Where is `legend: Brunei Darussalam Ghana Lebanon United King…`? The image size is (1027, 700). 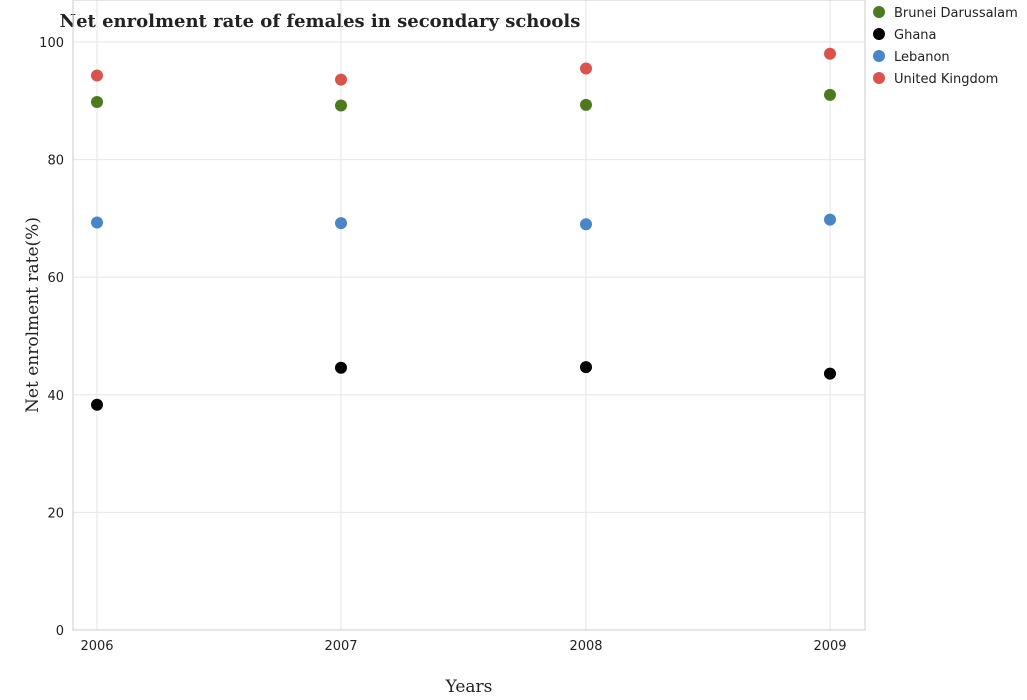 legend: Brunei Darussalam Ghana Lebanon United King… is located at coordinates (945, 46).